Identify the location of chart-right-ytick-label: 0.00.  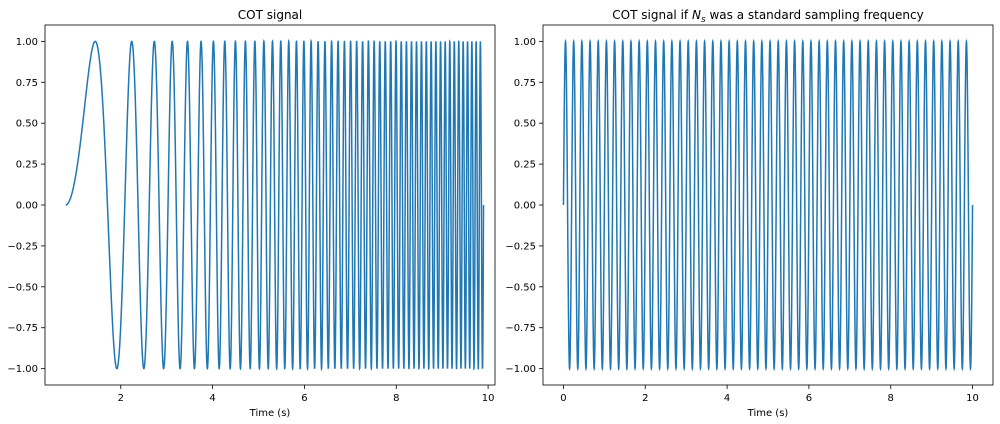
(525, 206).